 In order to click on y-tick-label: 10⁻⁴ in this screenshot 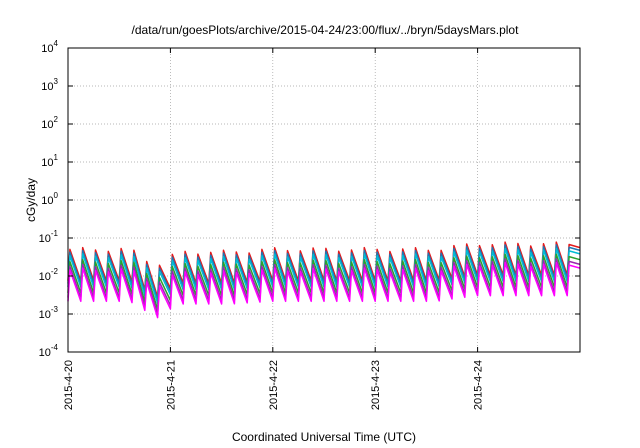, I will do `click(49, 351)`.